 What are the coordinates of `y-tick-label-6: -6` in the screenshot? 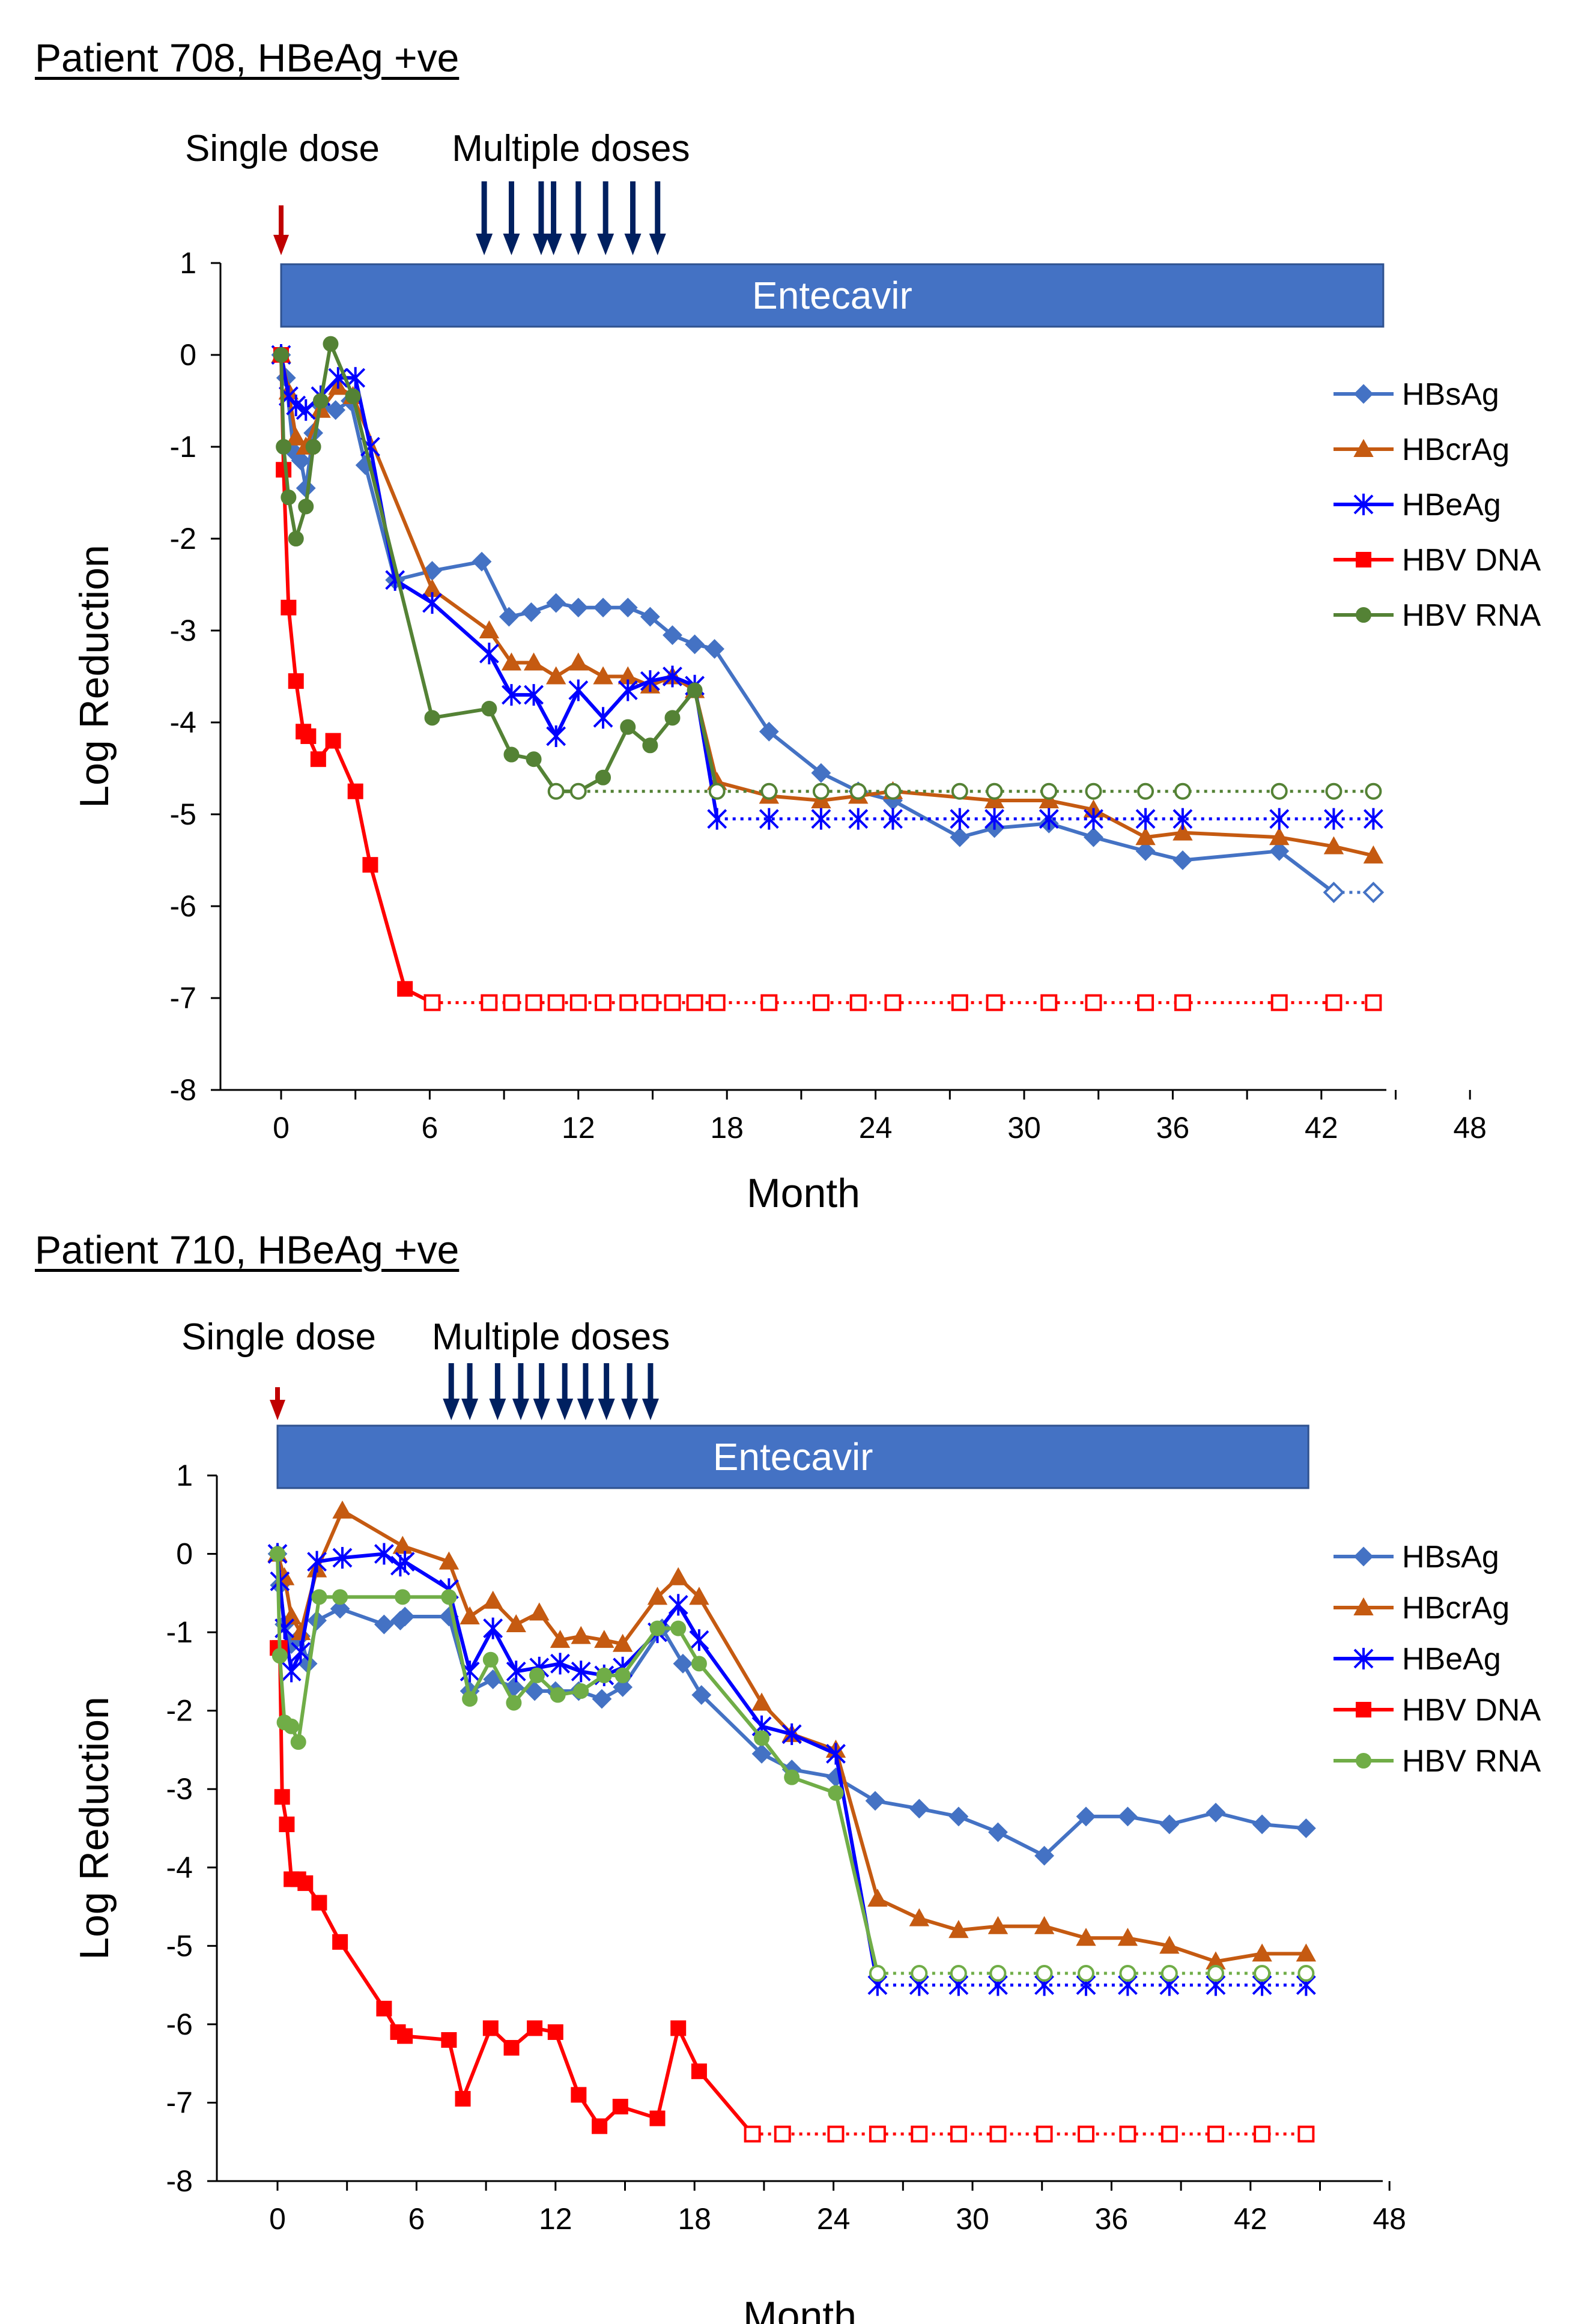 It's located at (183, 906).